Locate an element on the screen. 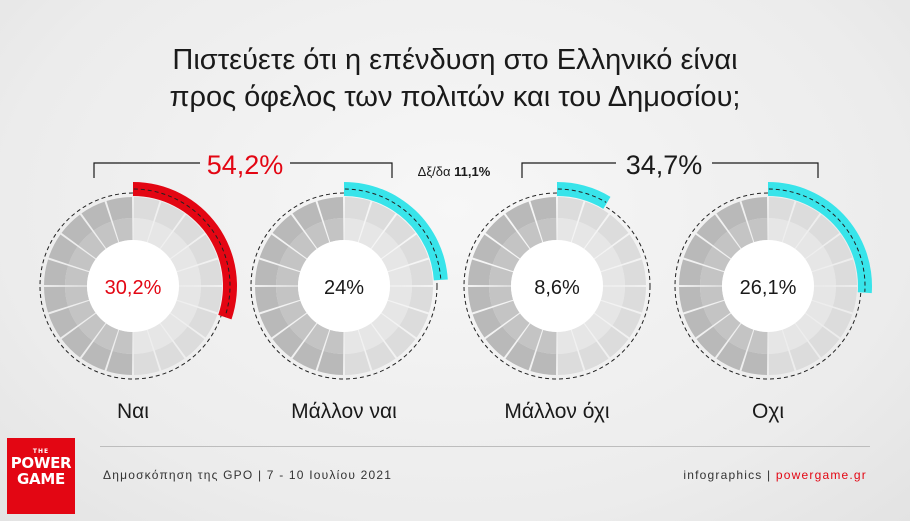 The image size is (910, 521). donut-category-label: Ναι is located at coordinates (133, 411).